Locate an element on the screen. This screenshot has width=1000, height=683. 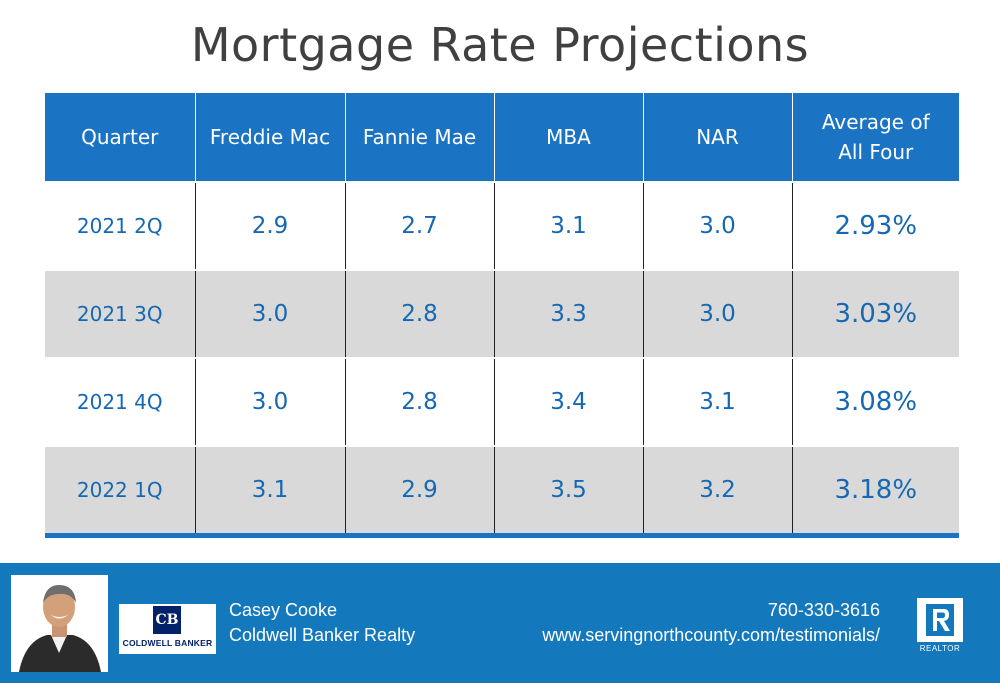
cb-logo-text: COLDWELL BANKER is located at coordinates (167, 643).